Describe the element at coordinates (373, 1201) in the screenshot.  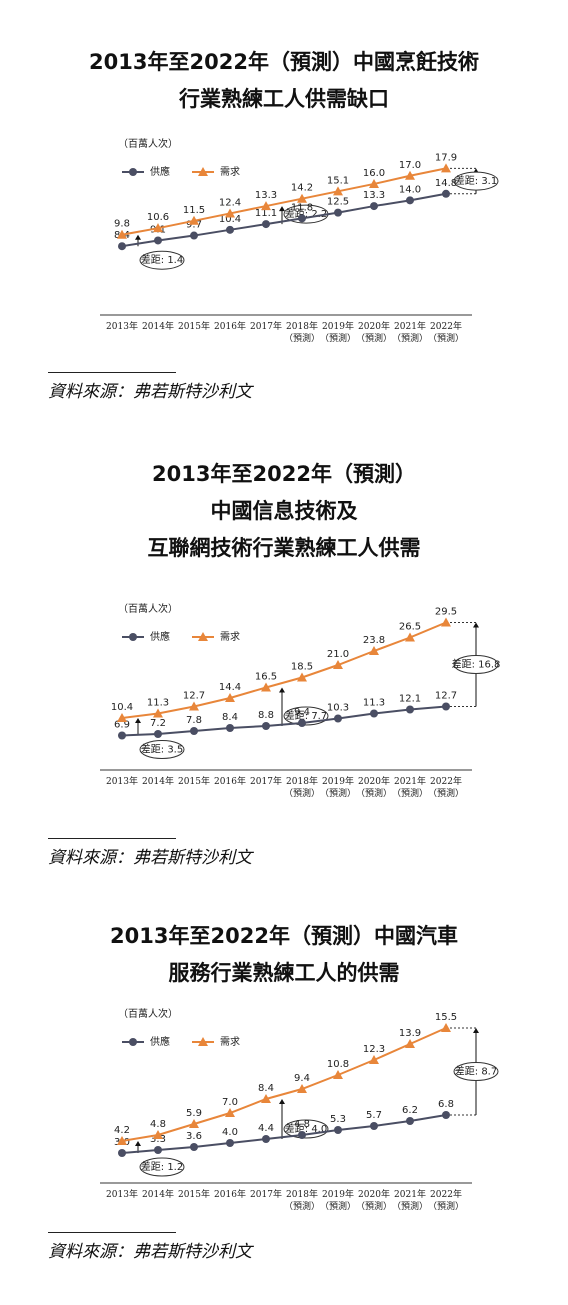
I see `x-tick-label: 2020年 （預測）` at that location.